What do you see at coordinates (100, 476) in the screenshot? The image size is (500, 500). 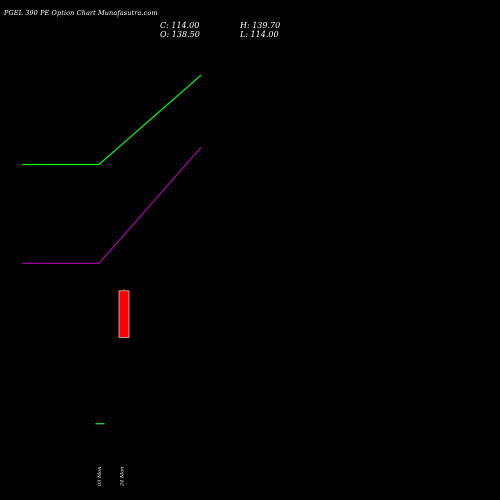 I see `x-tick-label: 03 Mon` at bounding box center [100, 476].